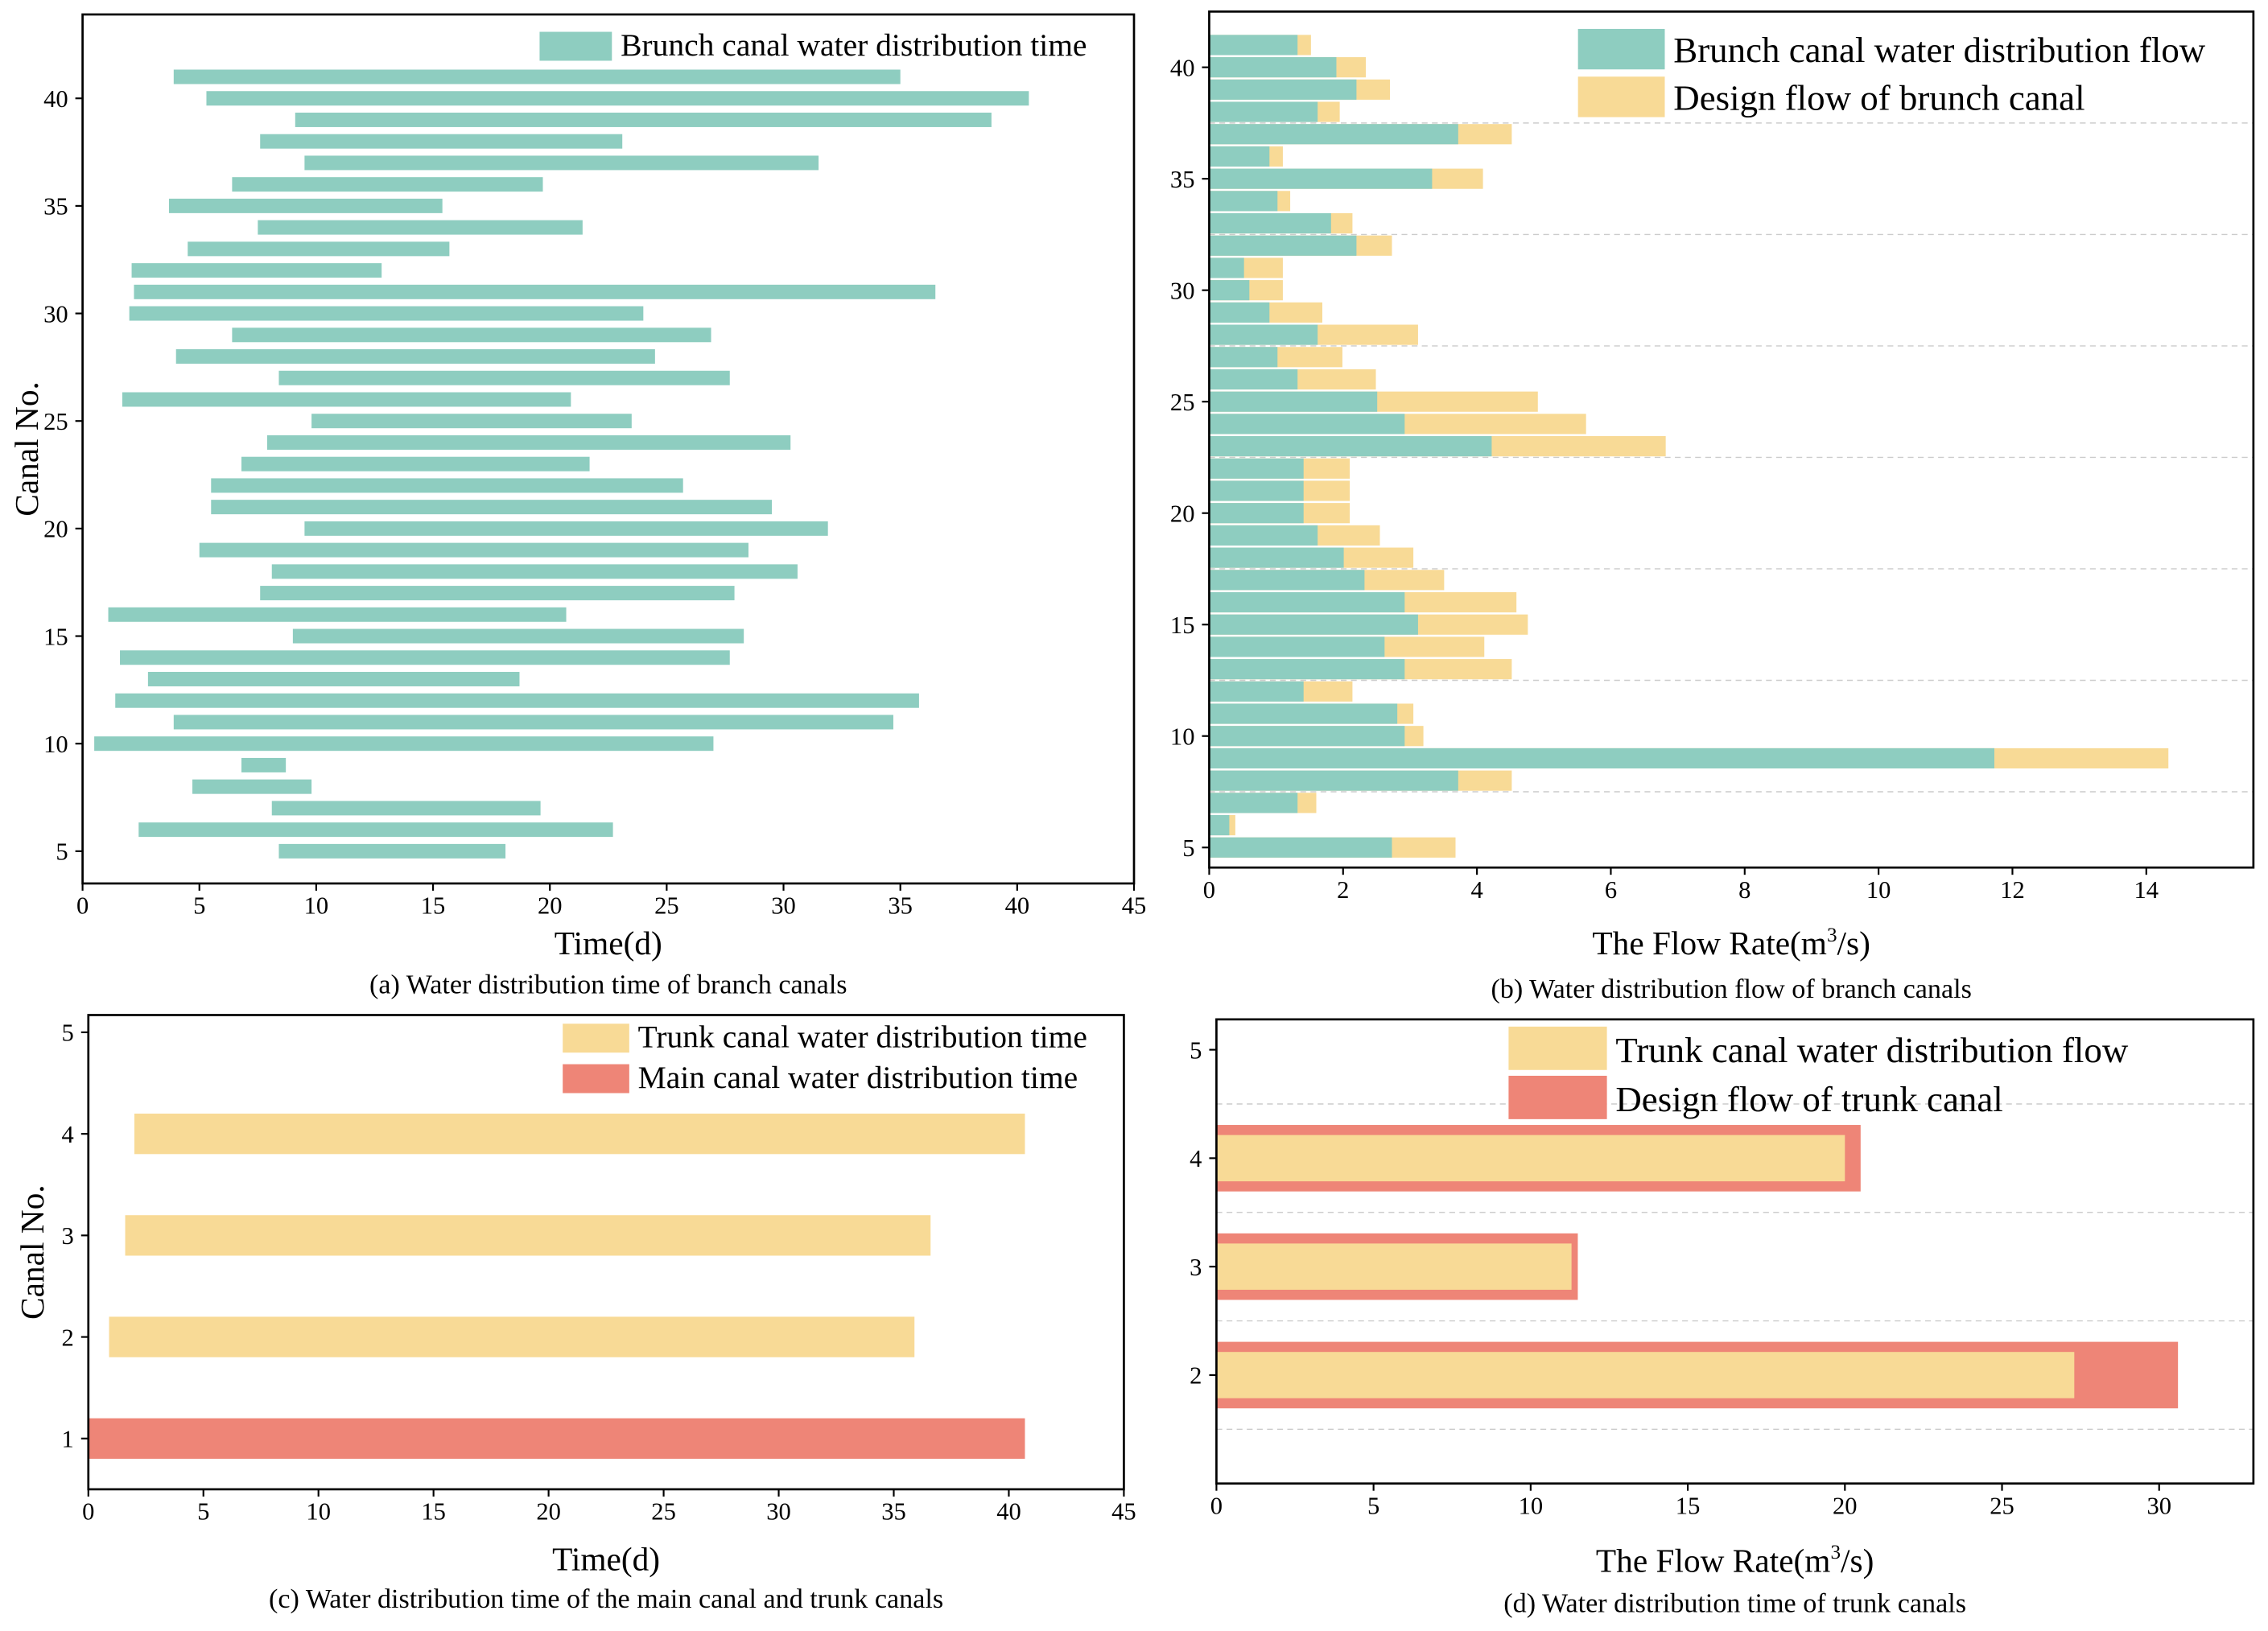  I want to click on y-axis-label: Canal No., so click(32, 1252).